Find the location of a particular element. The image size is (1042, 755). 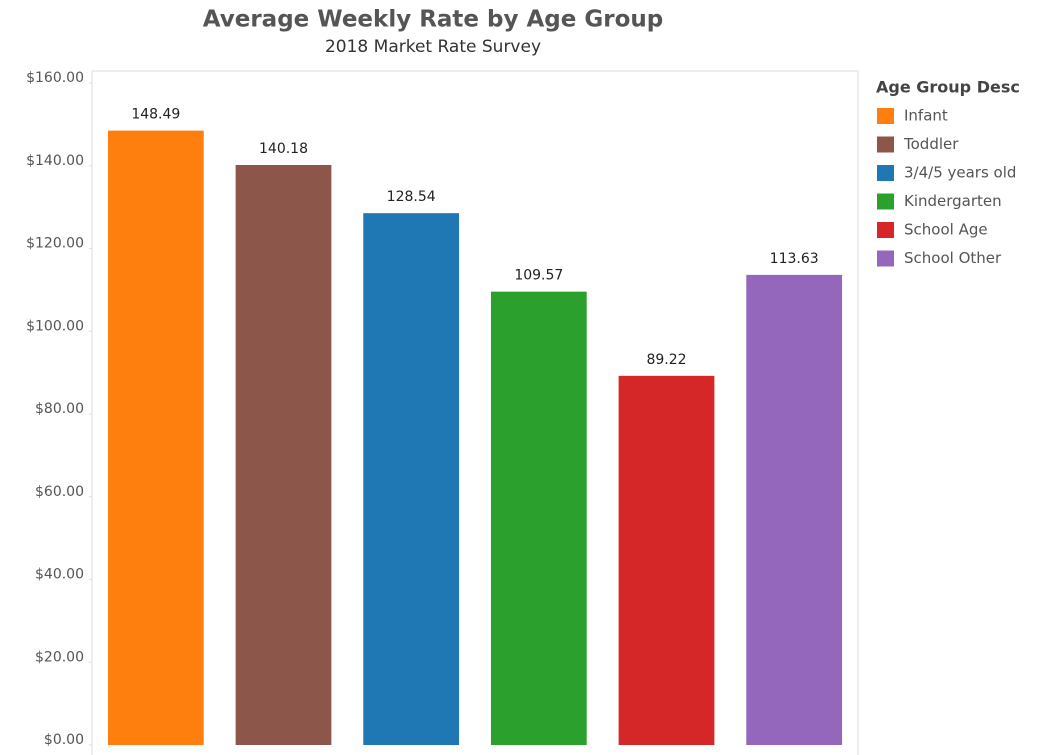

legend-title: Age Group Desc is located at coordinates (948, 87).